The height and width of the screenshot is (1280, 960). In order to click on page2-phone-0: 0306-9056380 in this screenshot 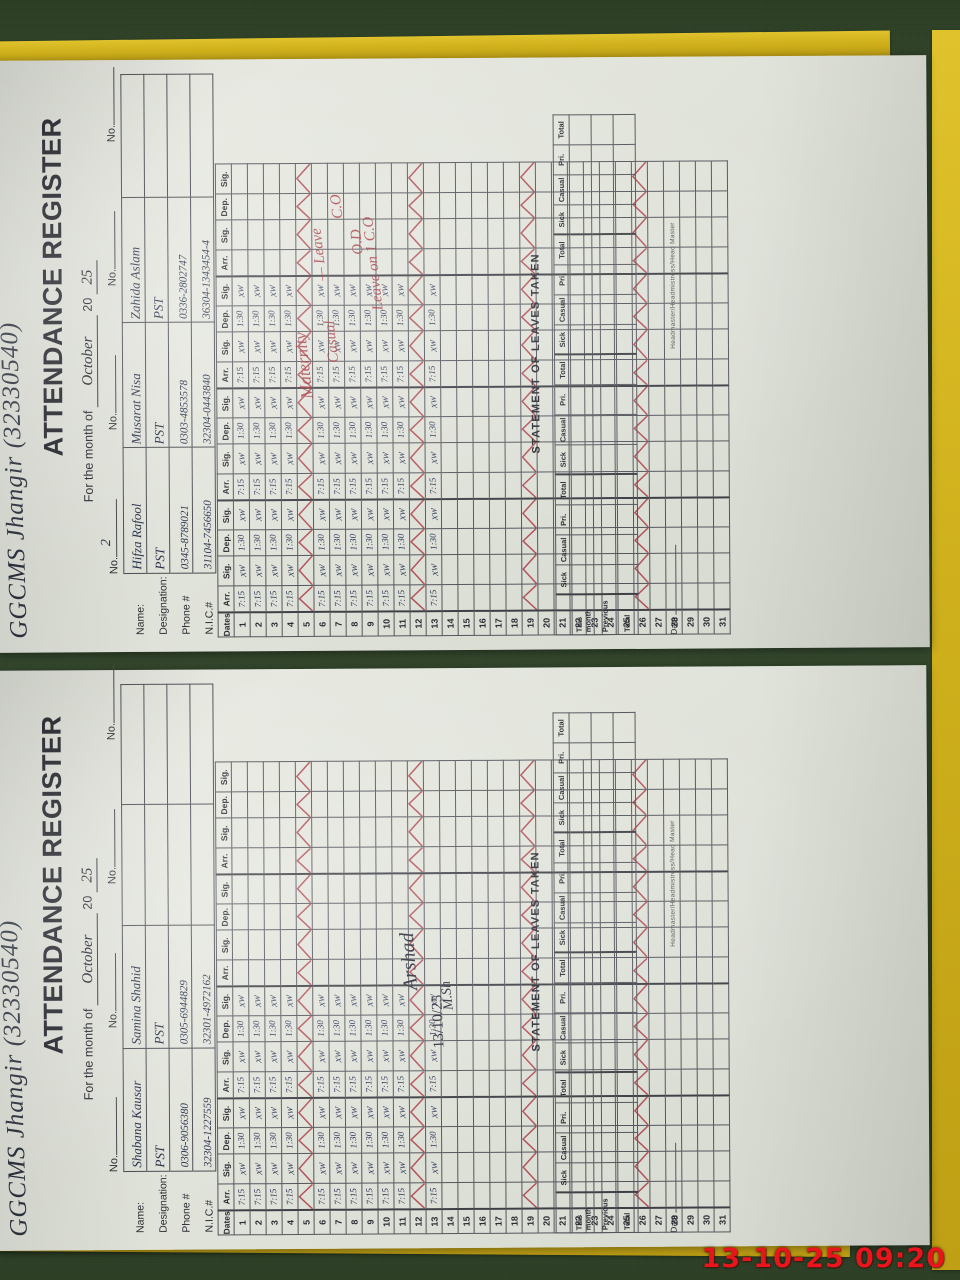, I will do `click(185, 1135)`.